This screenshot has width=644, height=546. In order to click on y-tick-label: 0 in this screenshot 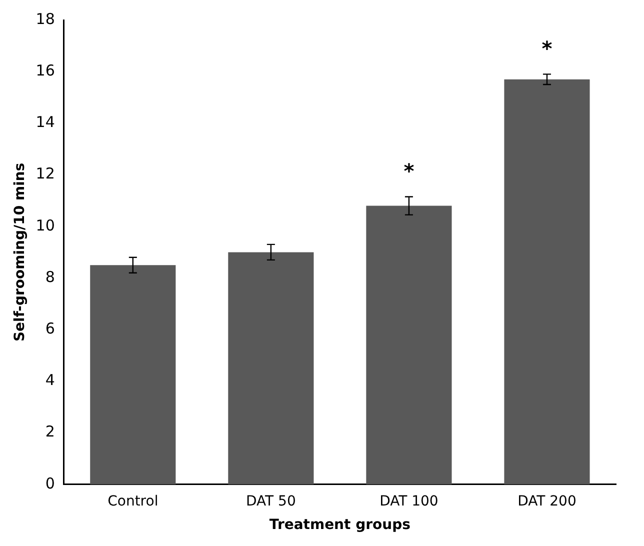, I will do `click(50, 483)`.